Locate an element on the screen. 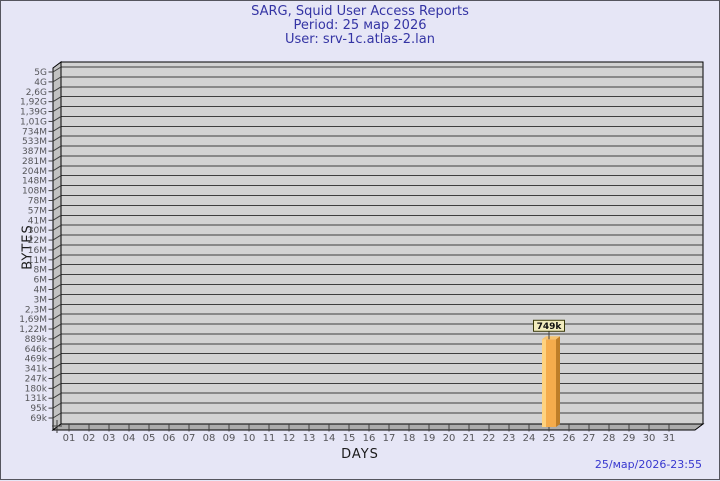 The height and width of the screenshot is (481, 720). x-tick-label: 22 is located at coordinates (489, 438).